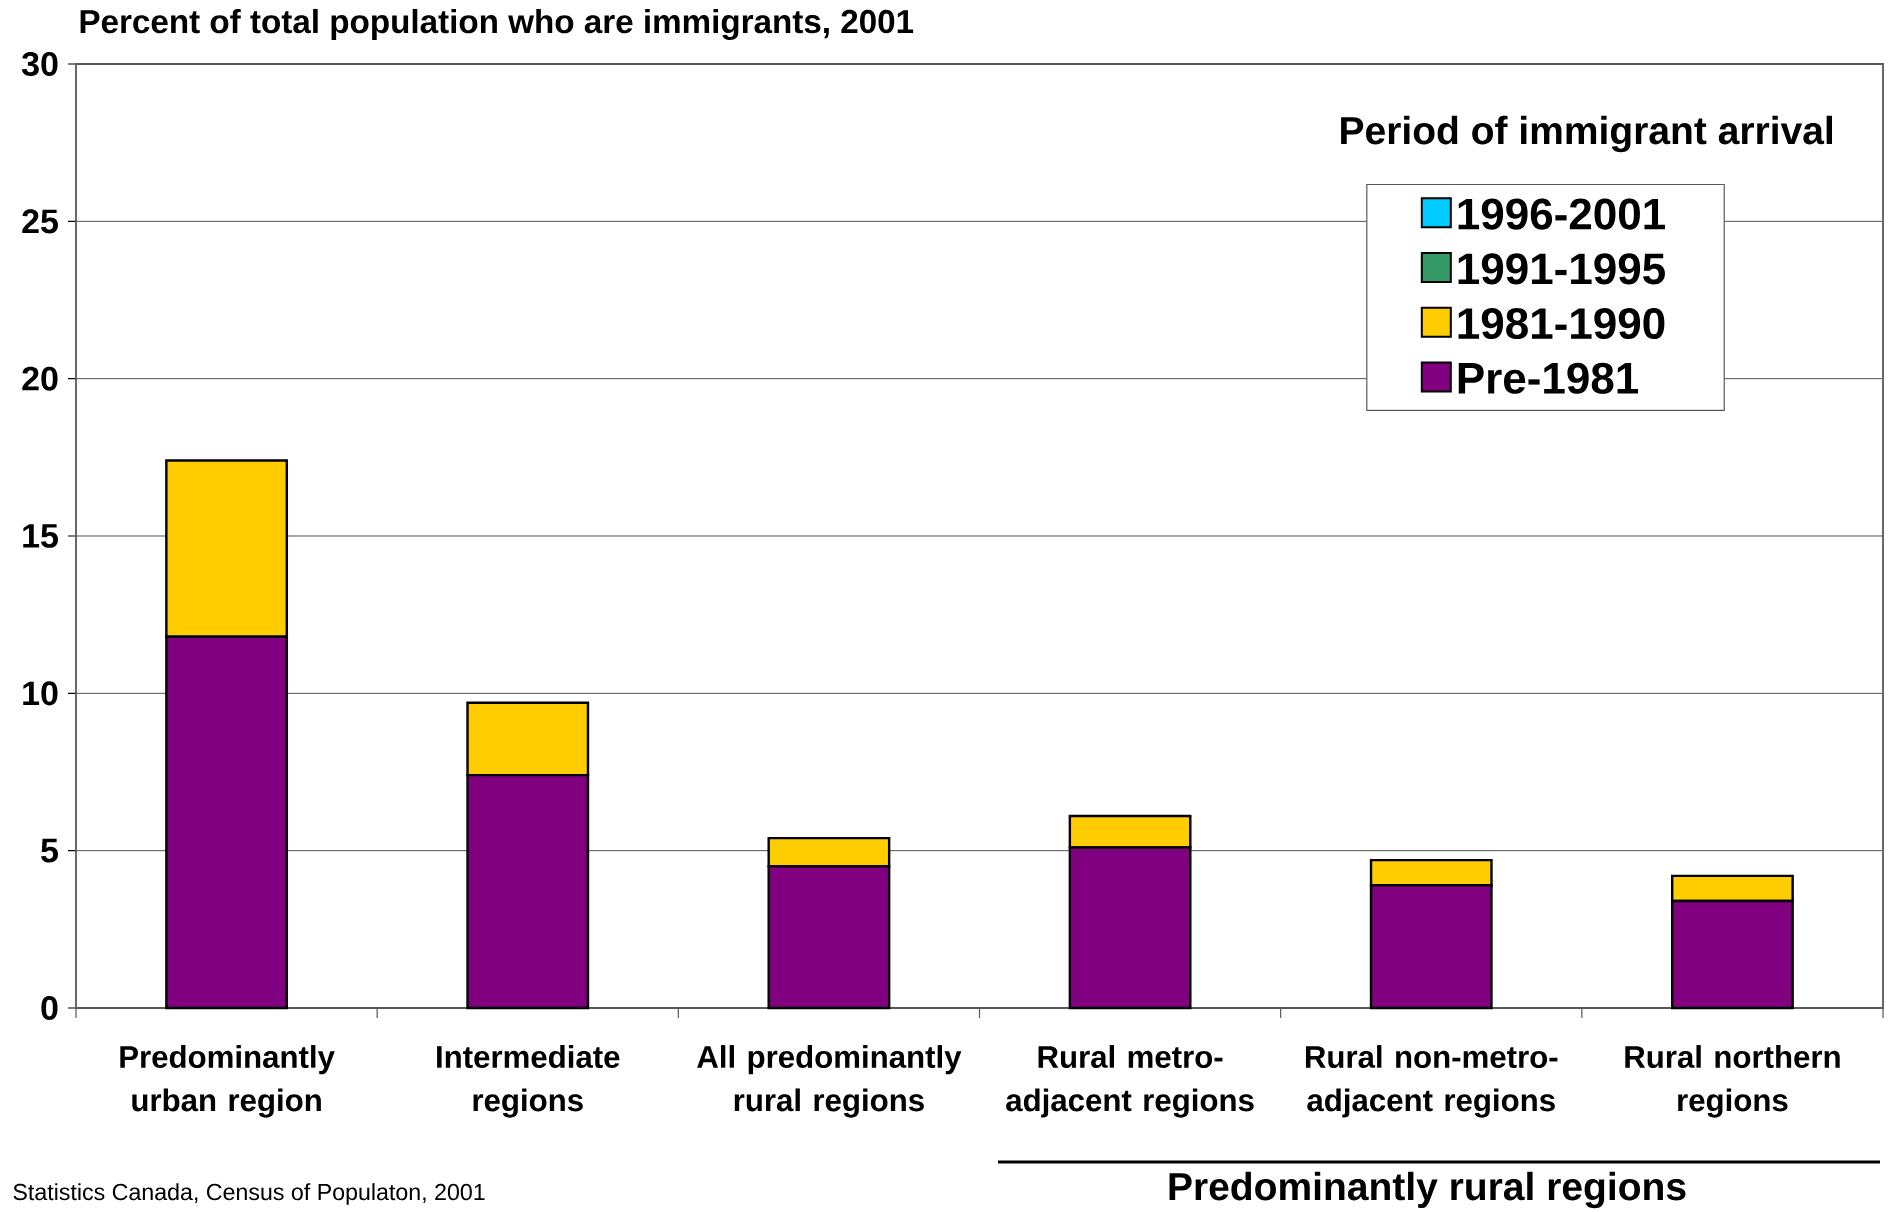  What do you see at coordinates (1561, 269) in the screenshot?
I see `legend-label: 1991-1995` at bounding box center [1561, 269].